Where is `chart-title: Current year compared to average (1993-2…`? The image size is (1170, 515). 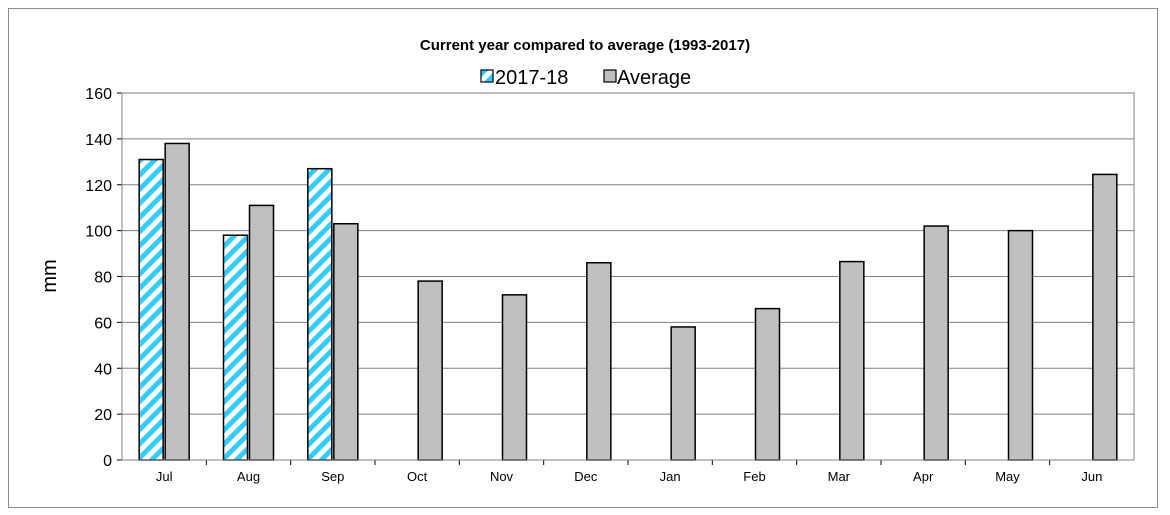
chart-title: Current year compared to average (1993-2… is located at coordinates (585, 45).